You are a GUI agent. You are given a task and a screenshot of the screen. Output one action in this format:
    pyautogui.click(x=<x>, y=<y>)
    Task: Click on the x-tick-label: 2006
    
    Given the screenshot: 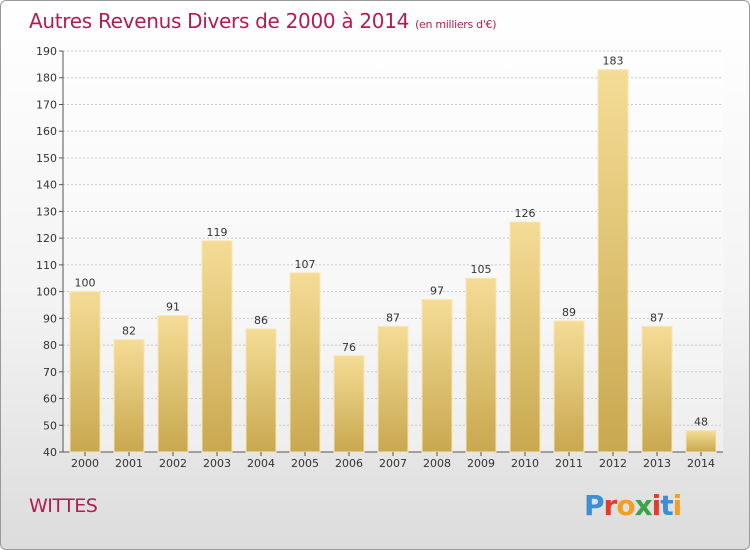 What is the action you would take?
    pyautogui.click(x=349, y=463)
    